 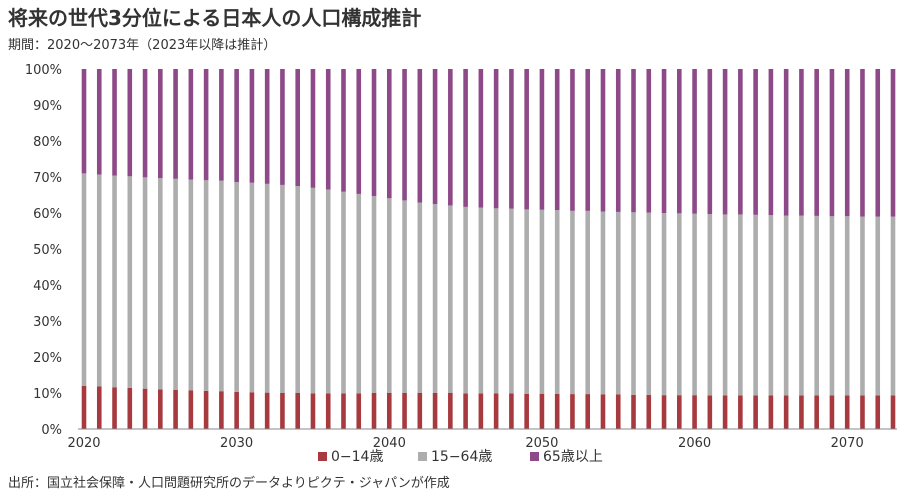 I want to click on bar-segment-age-15-64-2038, so click(x=359, y=293).